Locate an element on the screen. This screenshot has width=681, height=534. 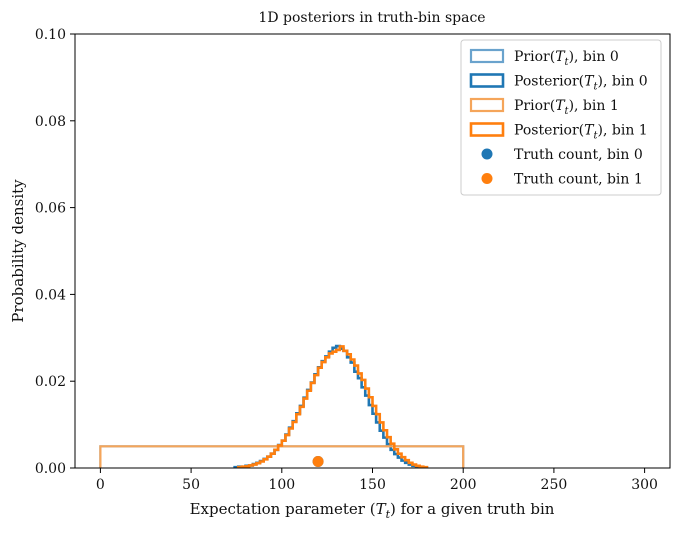
legend-entry-label: Posterior(Tt​), bin 1 is located at coordinates (581, 132).